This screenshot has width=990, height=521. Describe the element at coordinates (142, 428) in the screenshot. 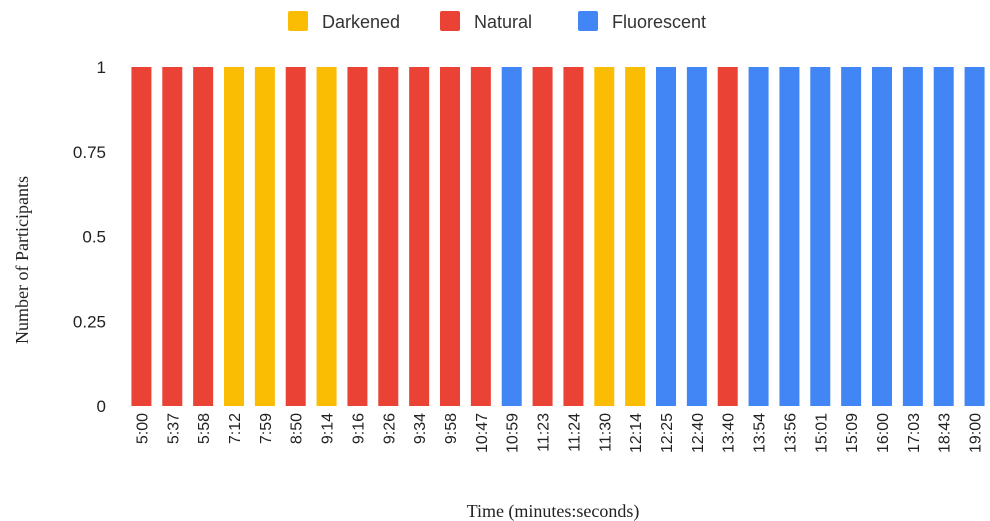

I see `x-tick-label: 5:00` at that location.